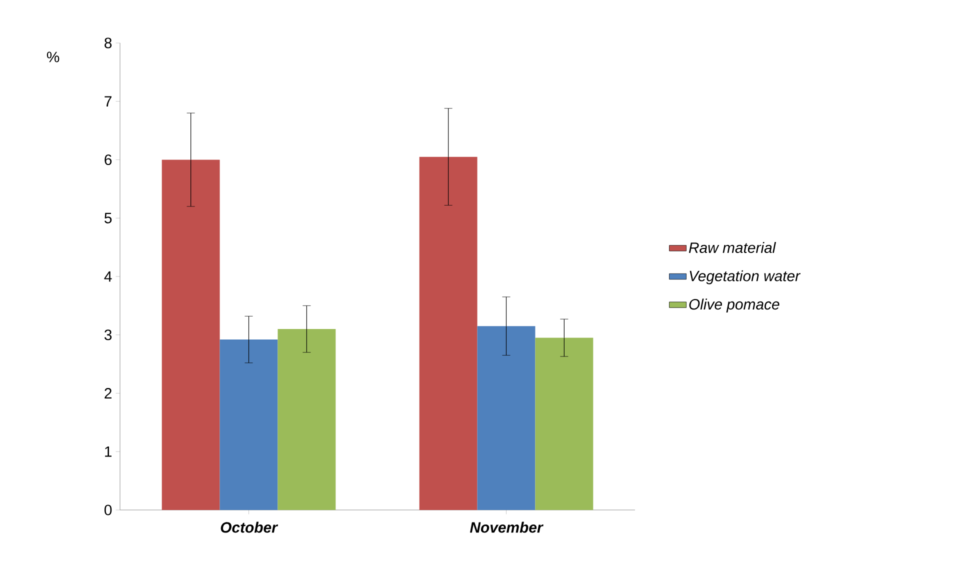 Image resolution: width=960 pixels, height=582 pixels. What do you see at coordinates (108, 335) in the screenshot?
I see `y-tick-label: 3` at bounding box center [108, 335].